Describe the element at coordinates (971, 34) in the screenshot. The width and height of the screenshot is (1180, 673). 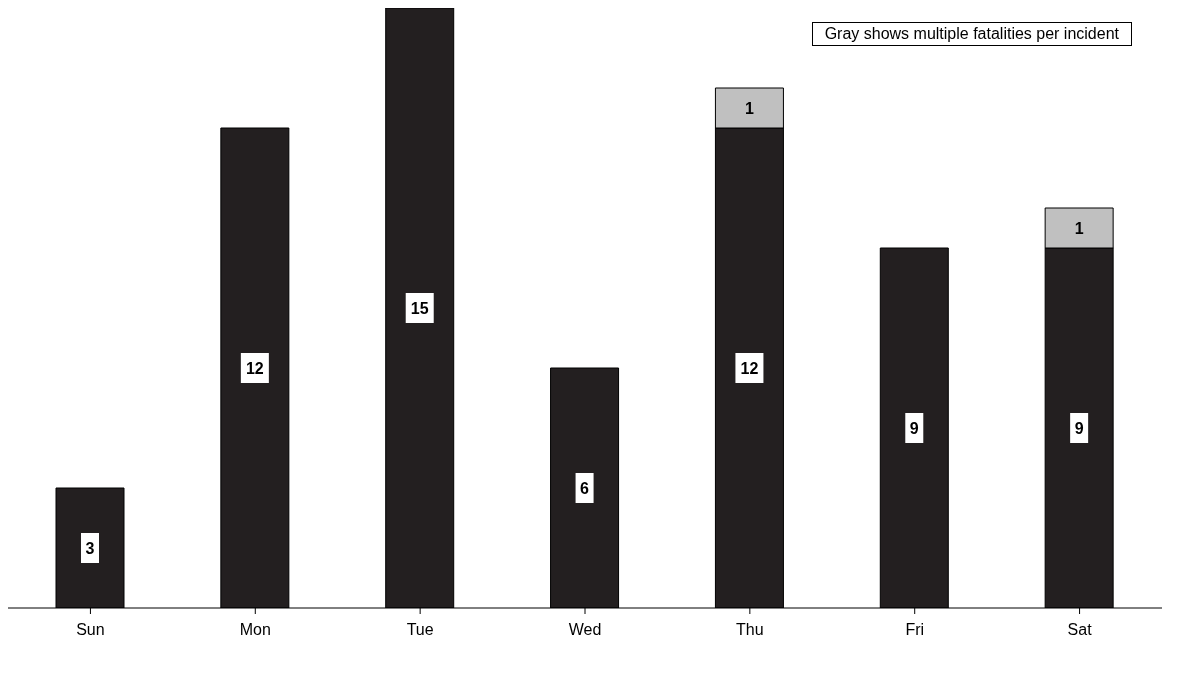
I see `note-box: Gray shows multiple fatalities per incident` at that location.